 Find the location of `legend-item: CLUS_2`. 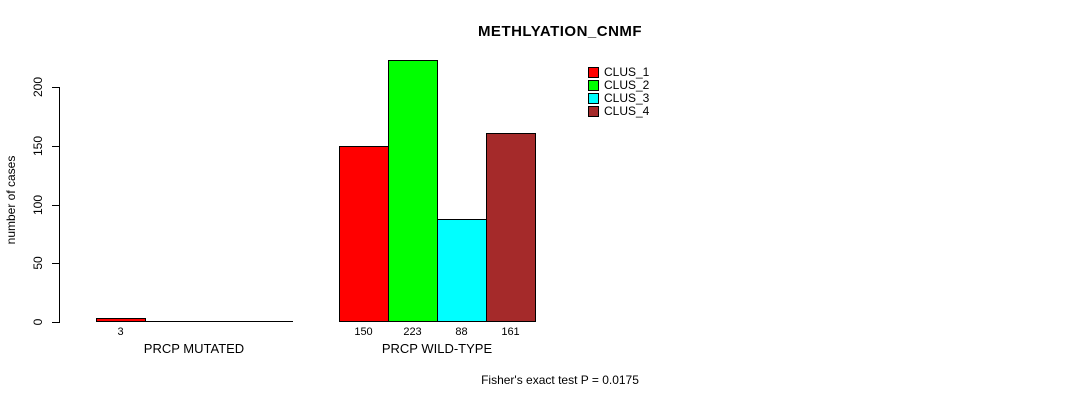

legend-item: CLUS_2 is located at coordinates (618, 85).